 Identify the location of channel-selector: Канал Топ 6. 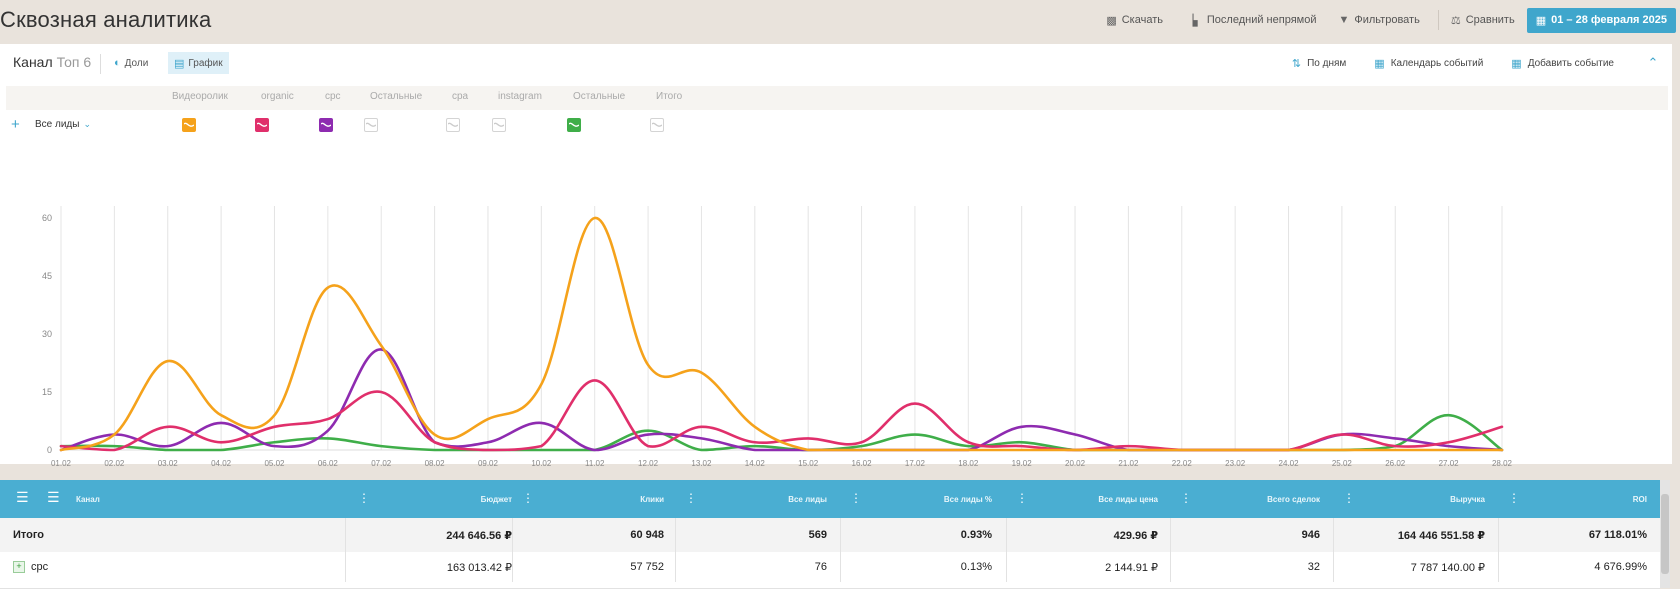
(52, 62).